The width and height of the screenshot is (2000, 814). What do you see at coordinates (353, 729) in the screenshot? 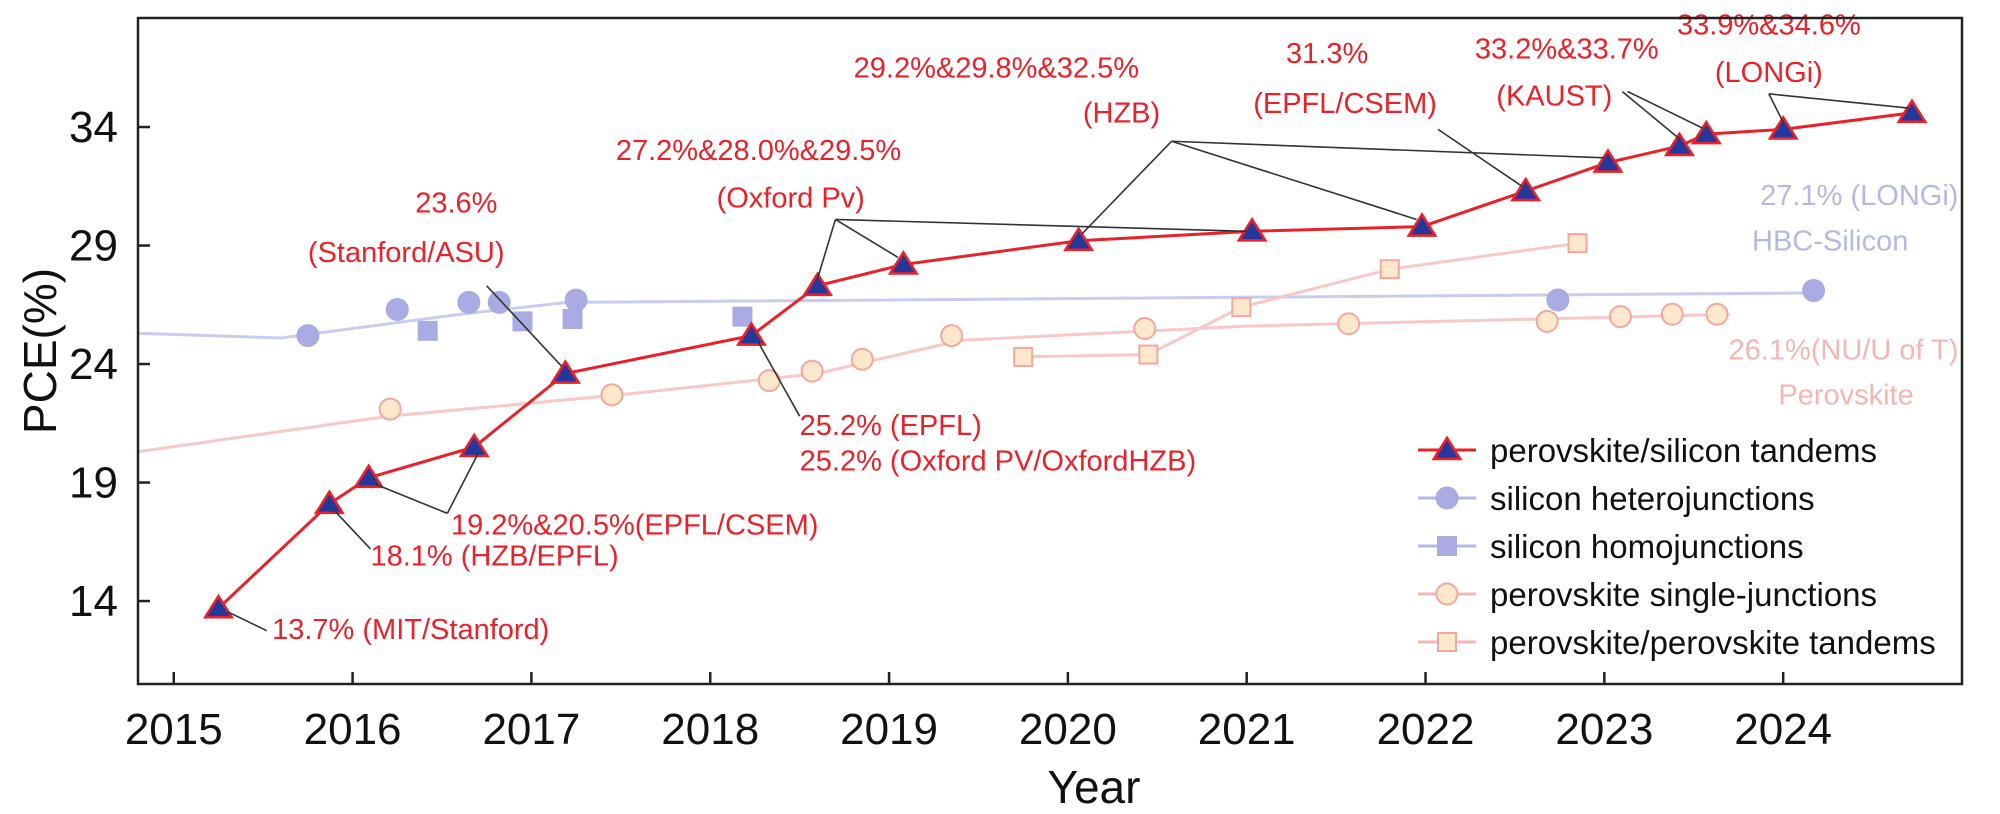
I see `x-tick-label: 2016` at bounding box center [353, 729].